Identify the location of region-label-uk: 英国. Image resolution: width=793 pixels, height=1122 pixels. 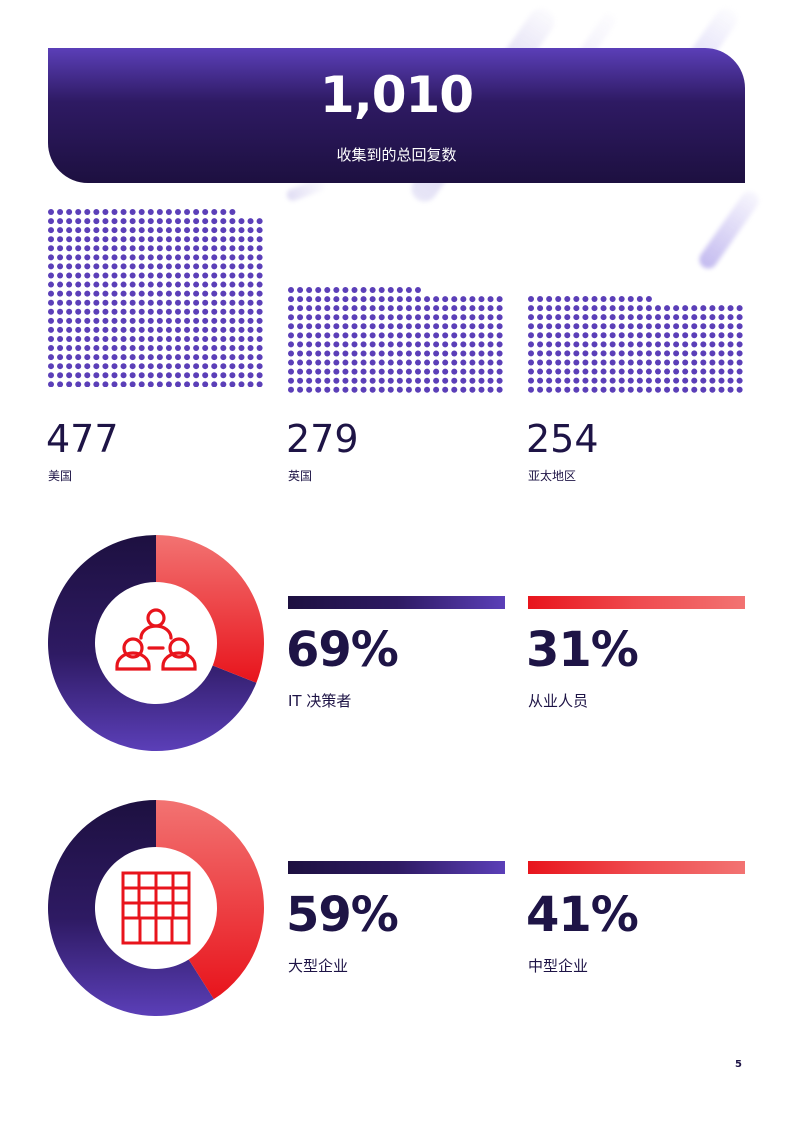
(300, 476).